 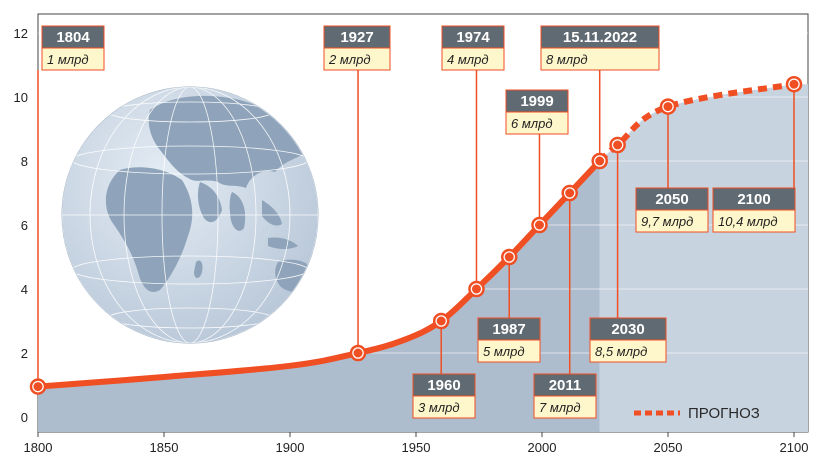 What do you see at coordinates (439, 407) in the screenshot?
I see `label-value: 3 млрд` at bounding box center [439, 407].